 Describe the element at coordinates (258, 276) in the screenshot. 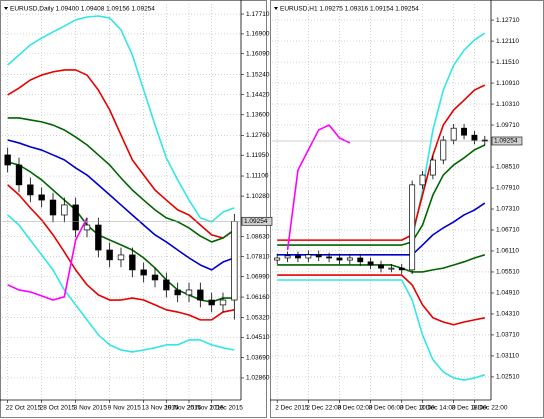

I see `y-tick-label: 1.06990` at that location.